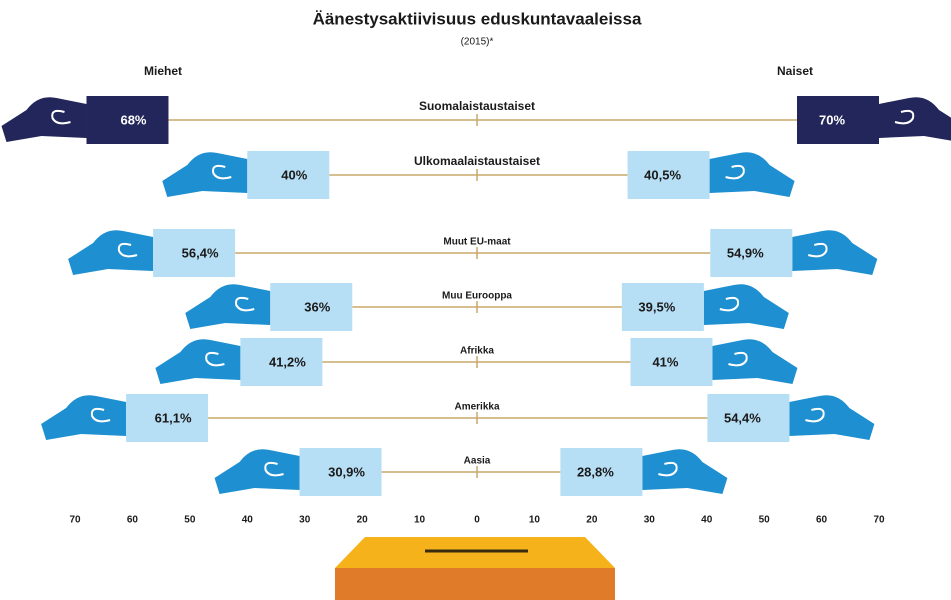  What do you see at coordinates (477, 42) in the screenshot?
I see `chart-subtitle: (2015)*` at bounding box center [477, 42].